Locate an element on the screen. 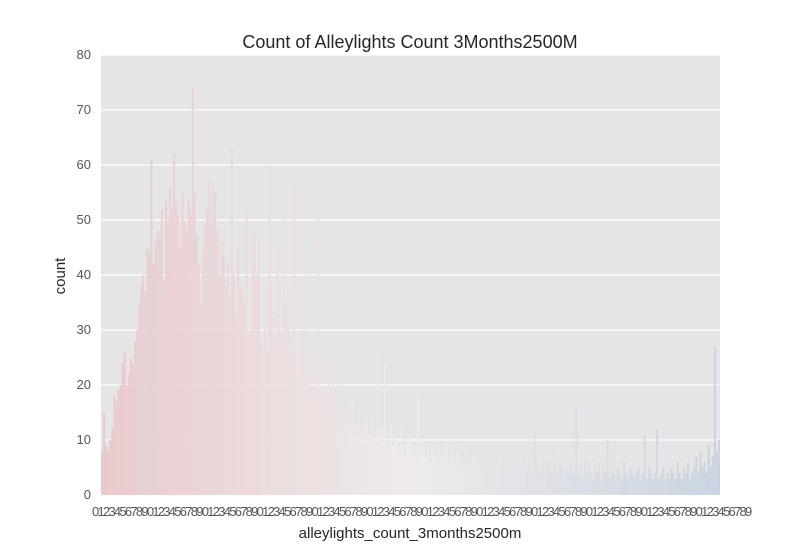 This screenshot has width=800, height=550. y-tick-label: 20 is located at coordinates (84, 384).